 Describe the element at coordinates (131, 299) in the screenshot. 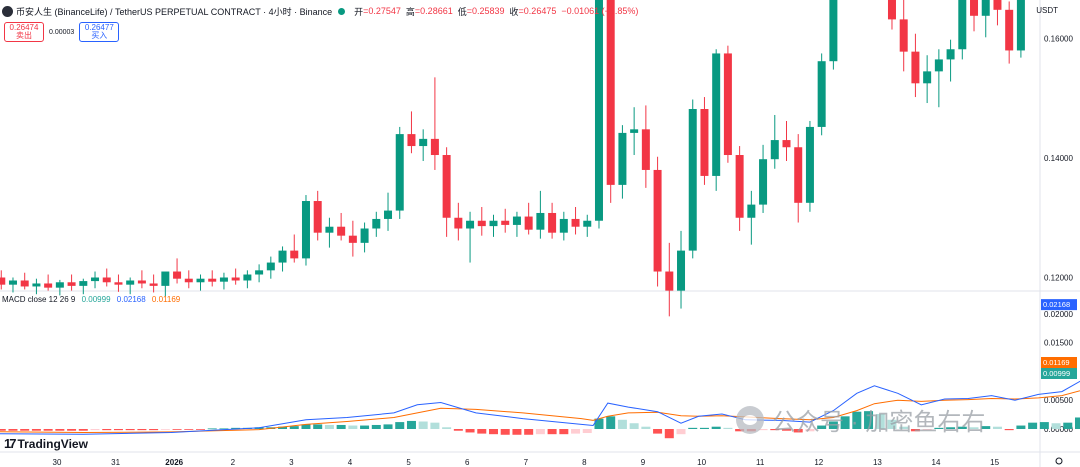

I see `macd-line-value: 0.02168` at that location.